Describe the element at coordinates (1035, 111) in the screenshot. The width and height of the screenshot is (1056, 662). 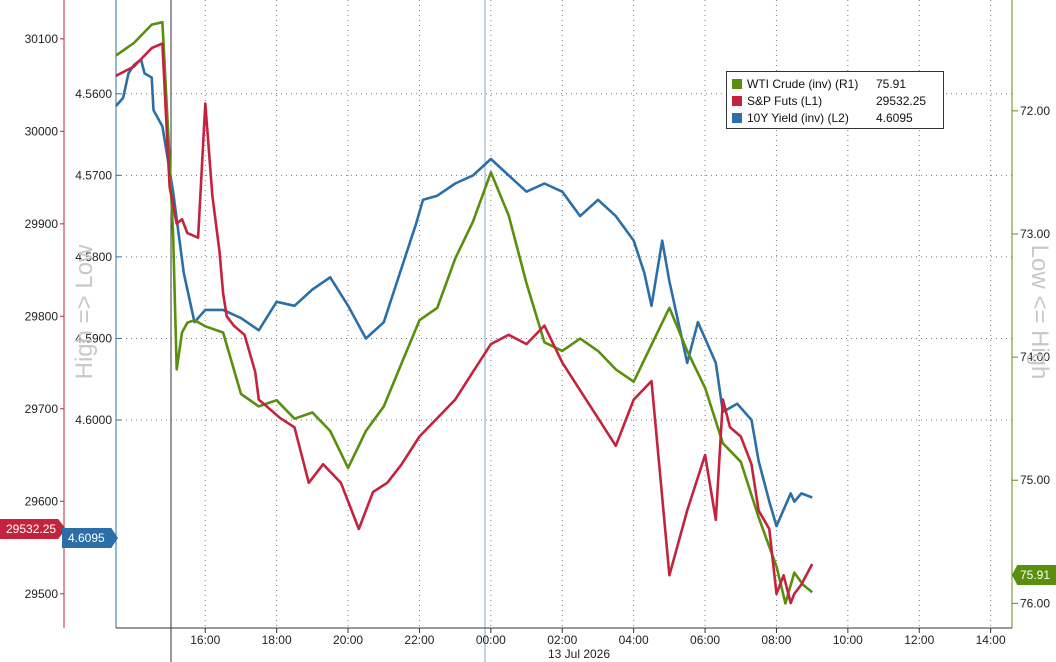
I see `right-tick-label: 72.00` at that location.